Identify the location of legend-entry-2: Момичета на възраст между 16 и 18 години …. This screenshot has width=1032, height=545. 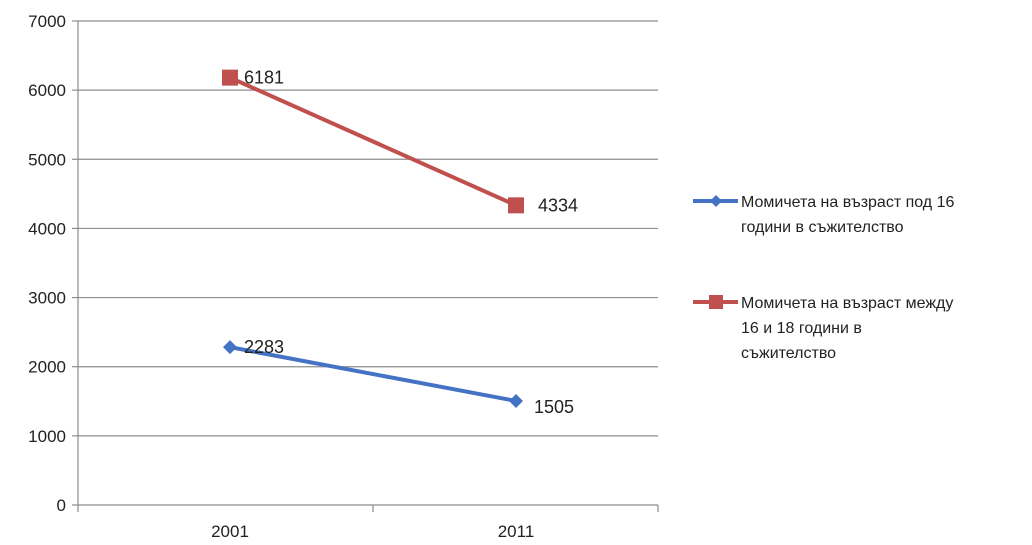
(823, 328).